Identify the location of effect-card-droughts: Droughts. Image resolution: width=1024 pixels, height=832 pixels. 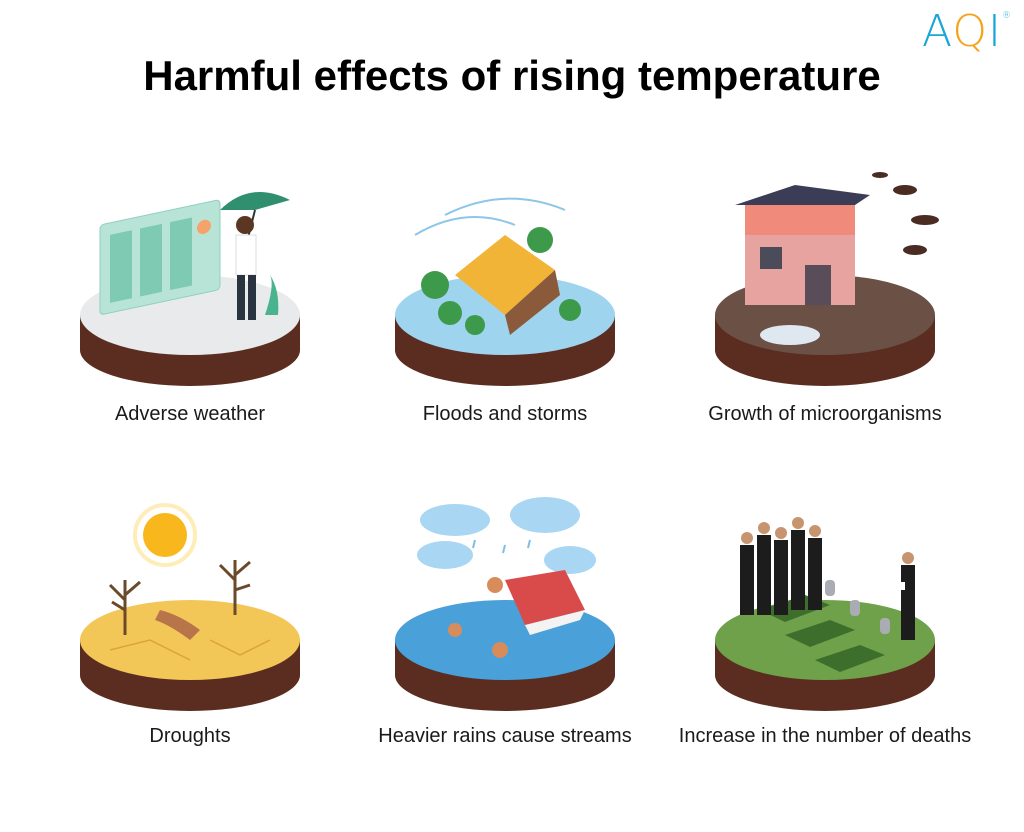
(190, 635).